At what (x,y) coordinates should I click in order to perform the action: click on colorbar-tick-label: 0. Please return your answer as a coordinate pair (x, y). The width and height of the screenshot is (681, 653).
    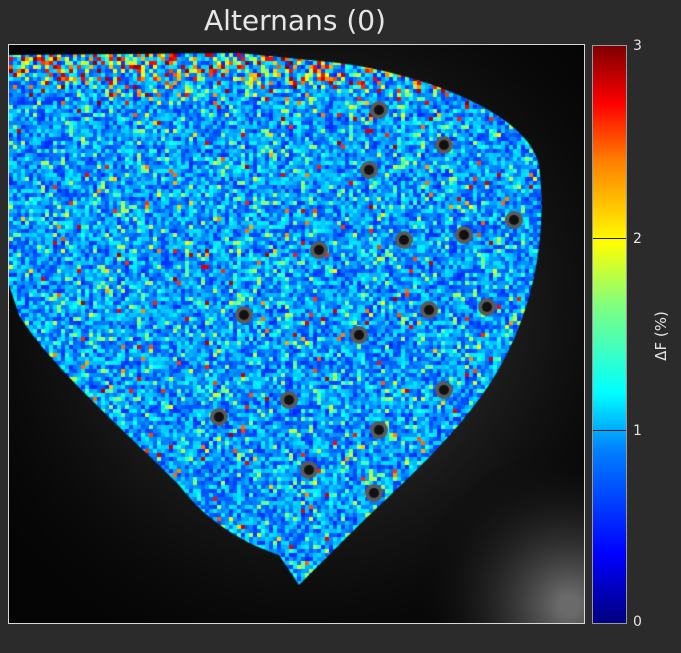
    Looking at the image, I should click on (637, 622).